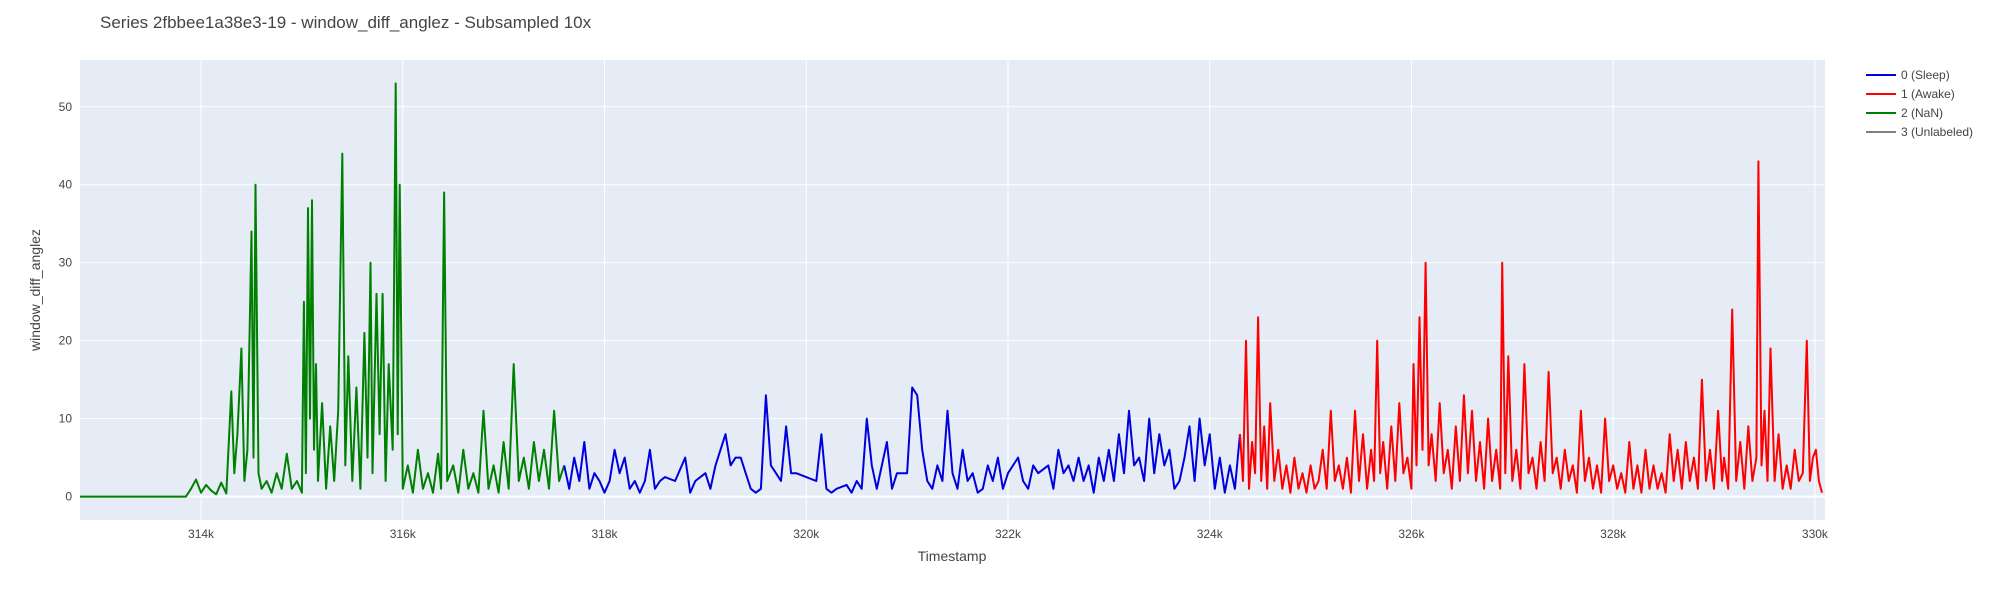 Image resolution: width=2000 pixels, height=600 pixels. Describe the element at coordinates (66, 107) in the screenshot. I see `y-tick-label: 50` at that location.